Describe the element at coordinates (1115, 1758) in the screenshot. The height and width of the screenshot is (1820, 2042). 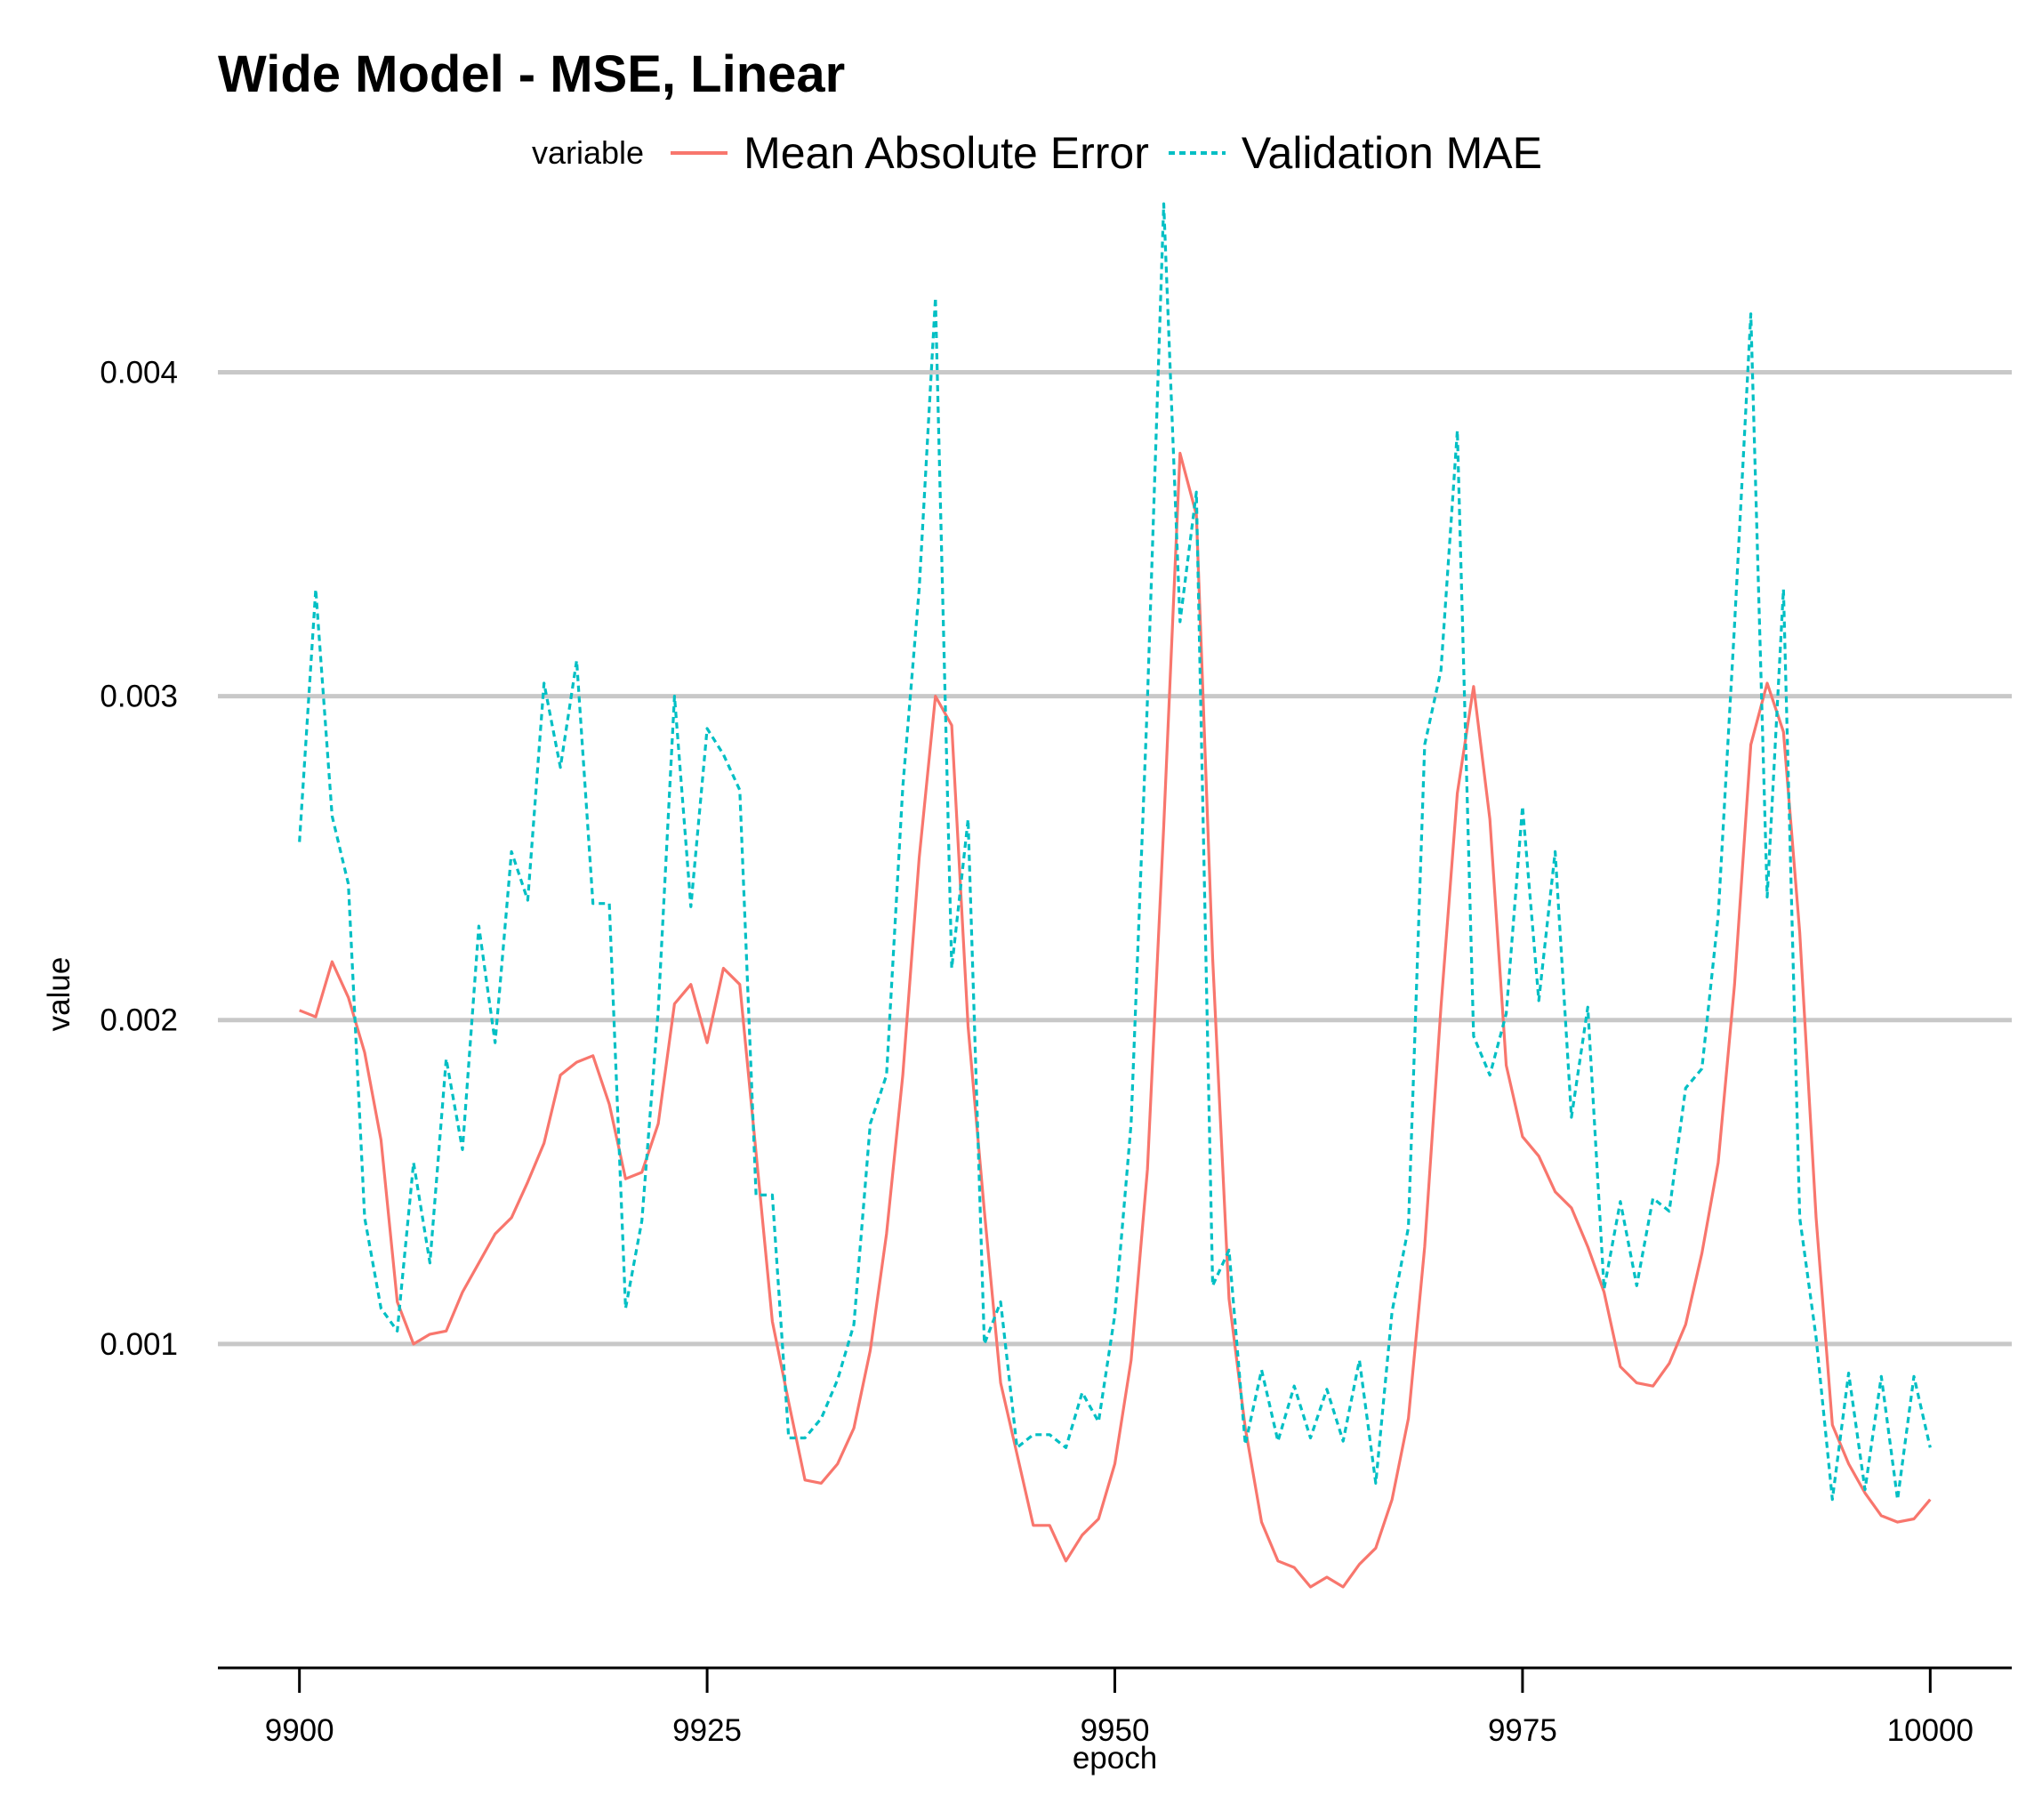
I see `x-axis-title: epoch` at that location.